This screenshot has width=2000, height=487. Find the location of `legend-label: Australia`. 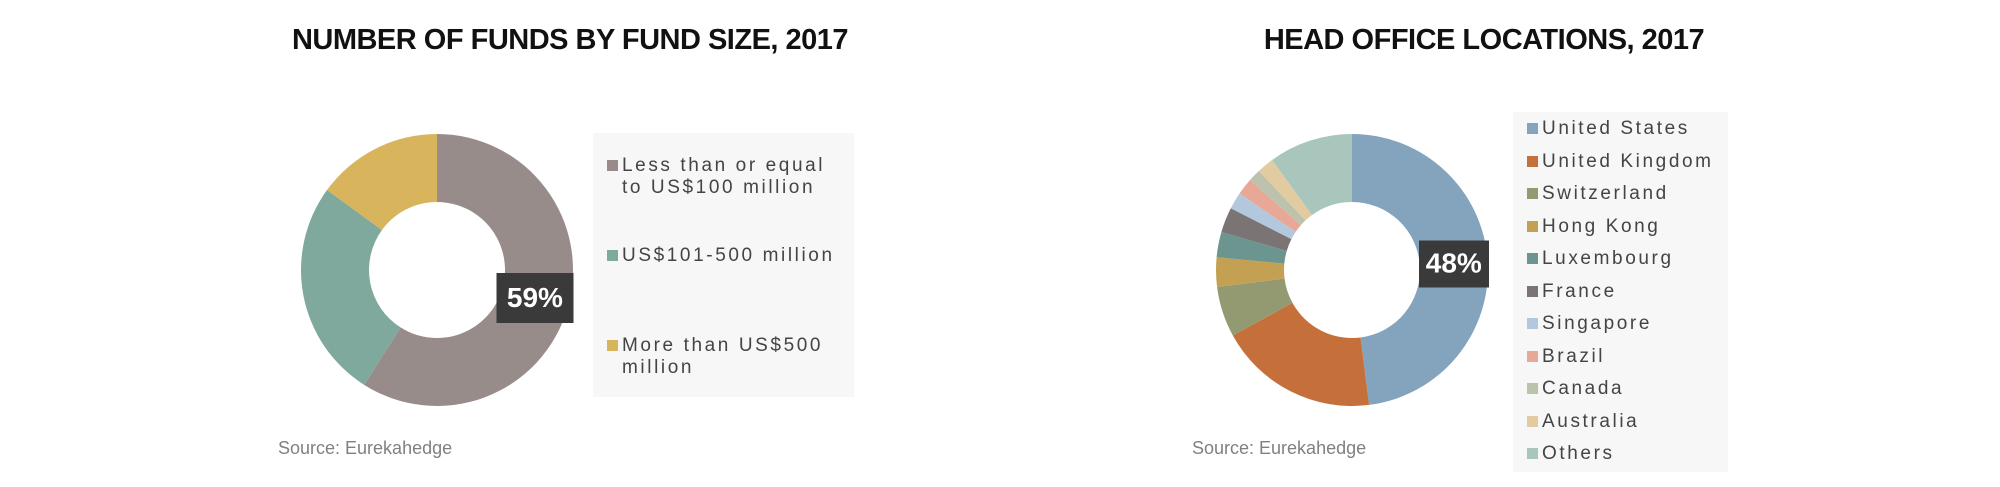

legend-label: Australia is located at coordinates (1591, 421).